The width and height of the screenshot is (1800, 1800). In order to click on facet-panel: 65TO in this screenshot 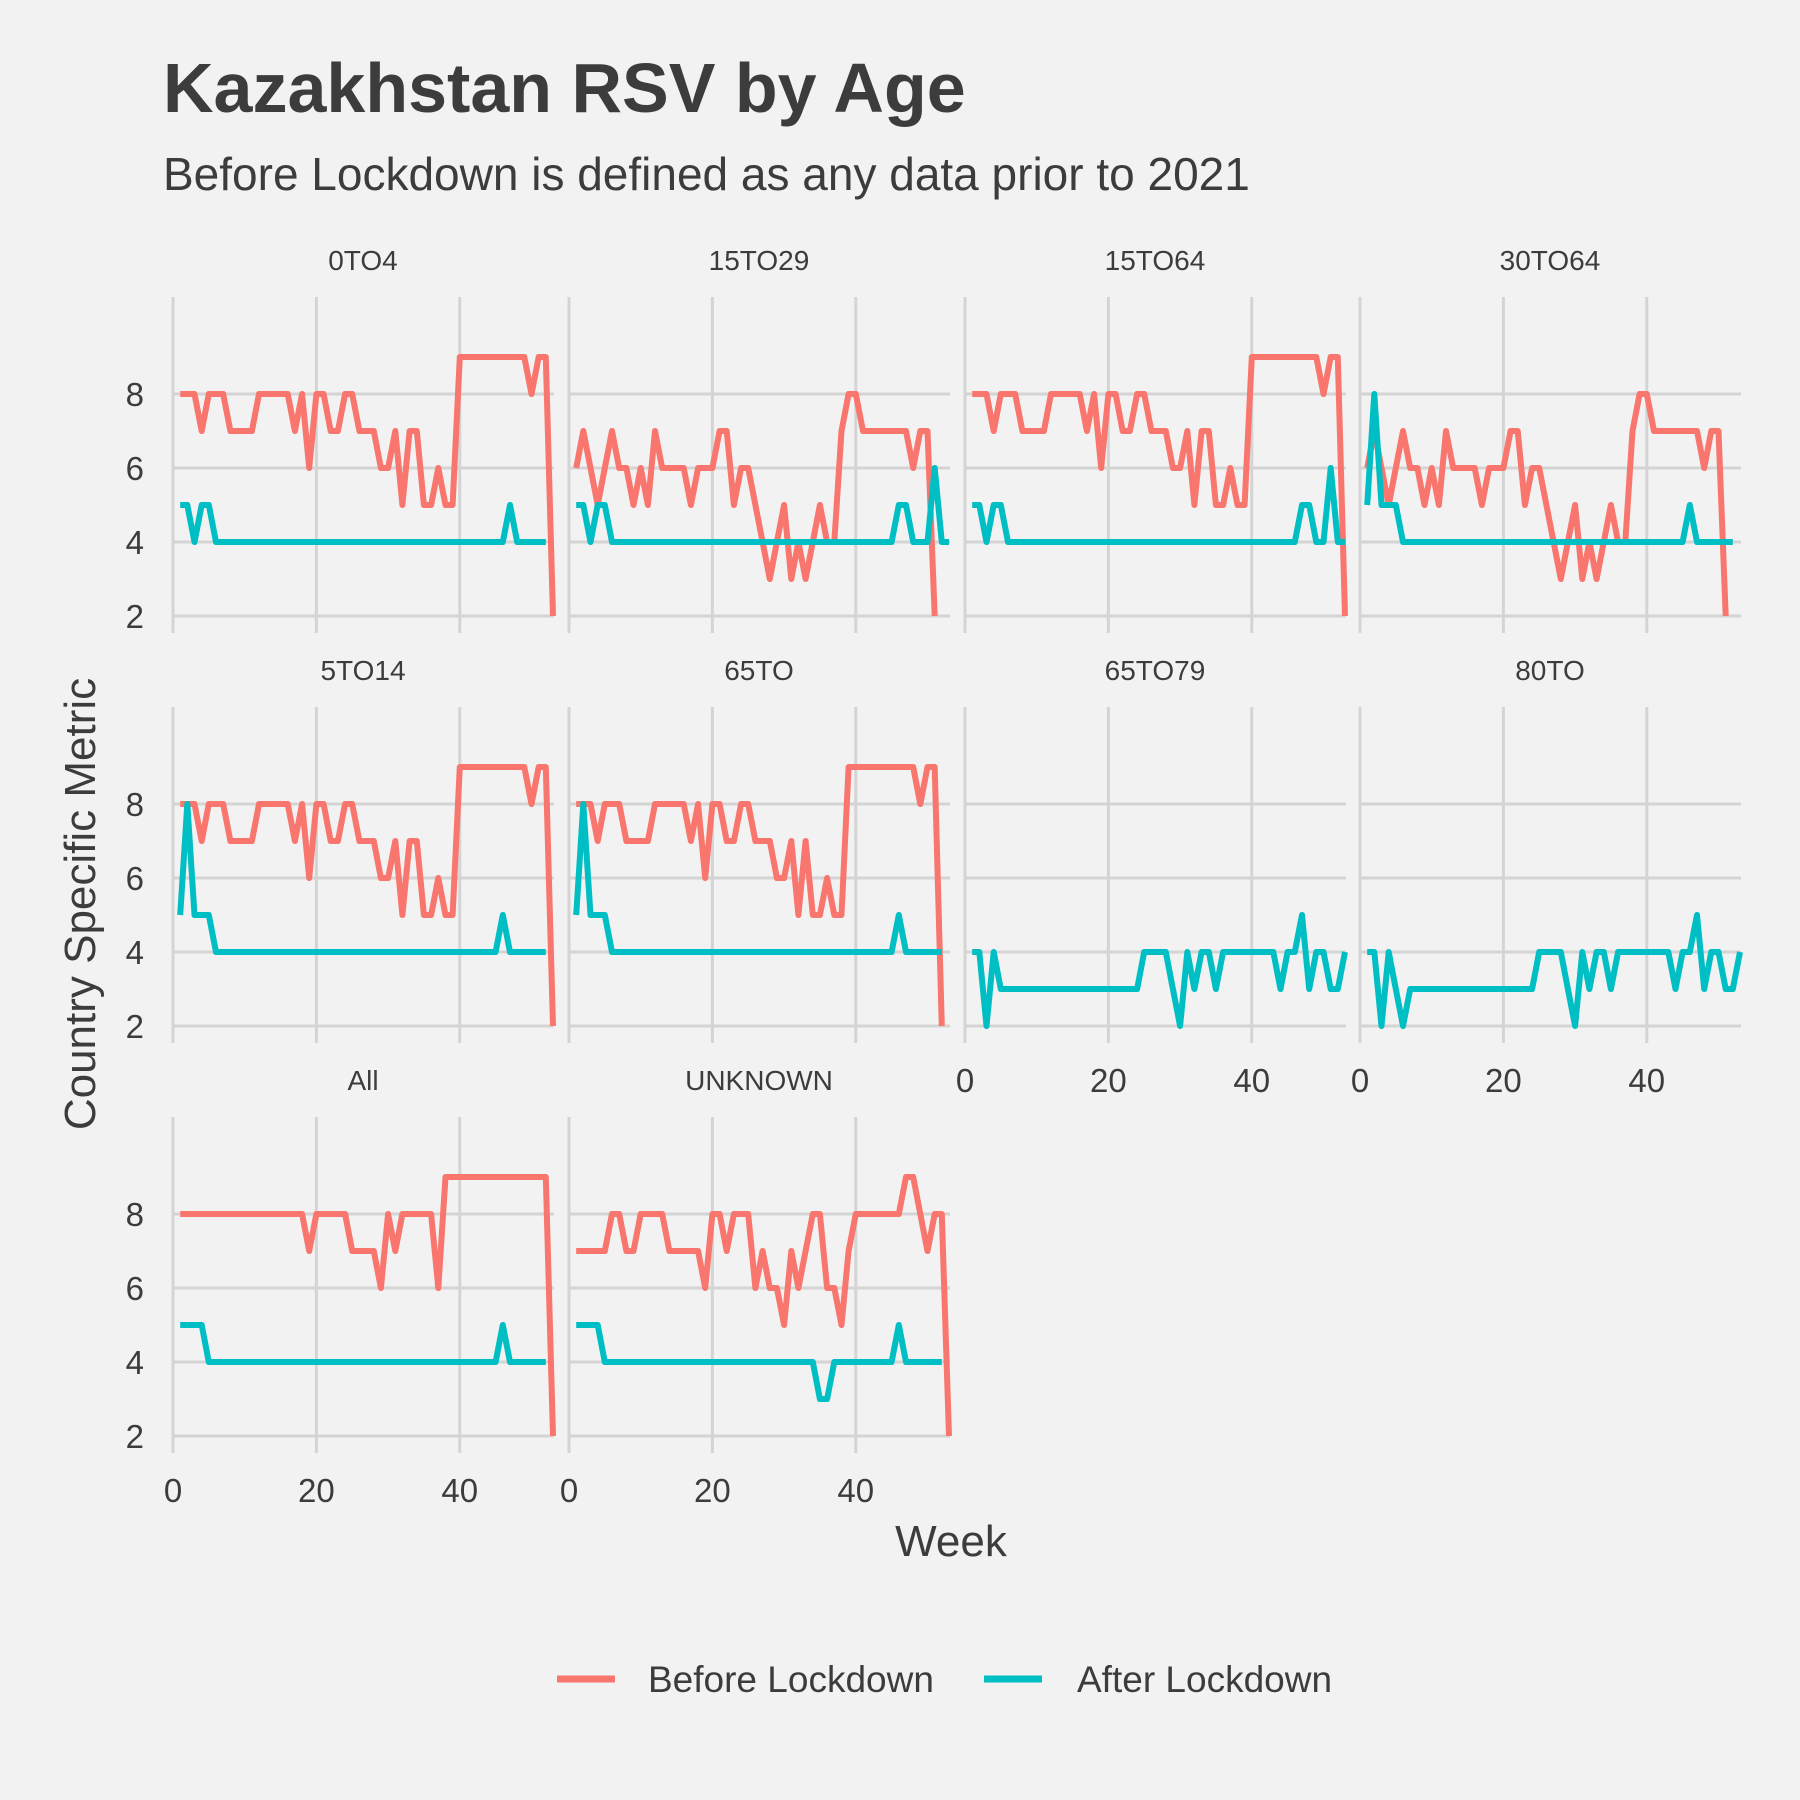, I will do `click(758, 849)`.